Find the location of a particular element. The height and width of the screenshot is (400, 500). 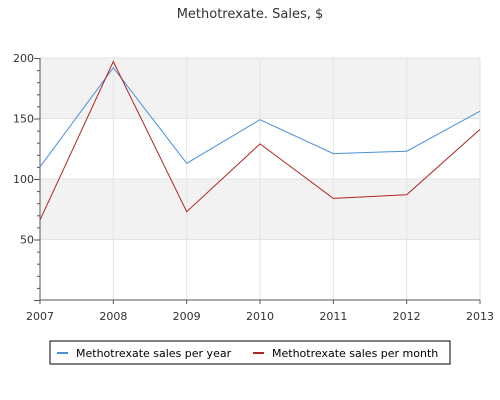

x-tick-label: 2009 is located at coordinates (187, 316).